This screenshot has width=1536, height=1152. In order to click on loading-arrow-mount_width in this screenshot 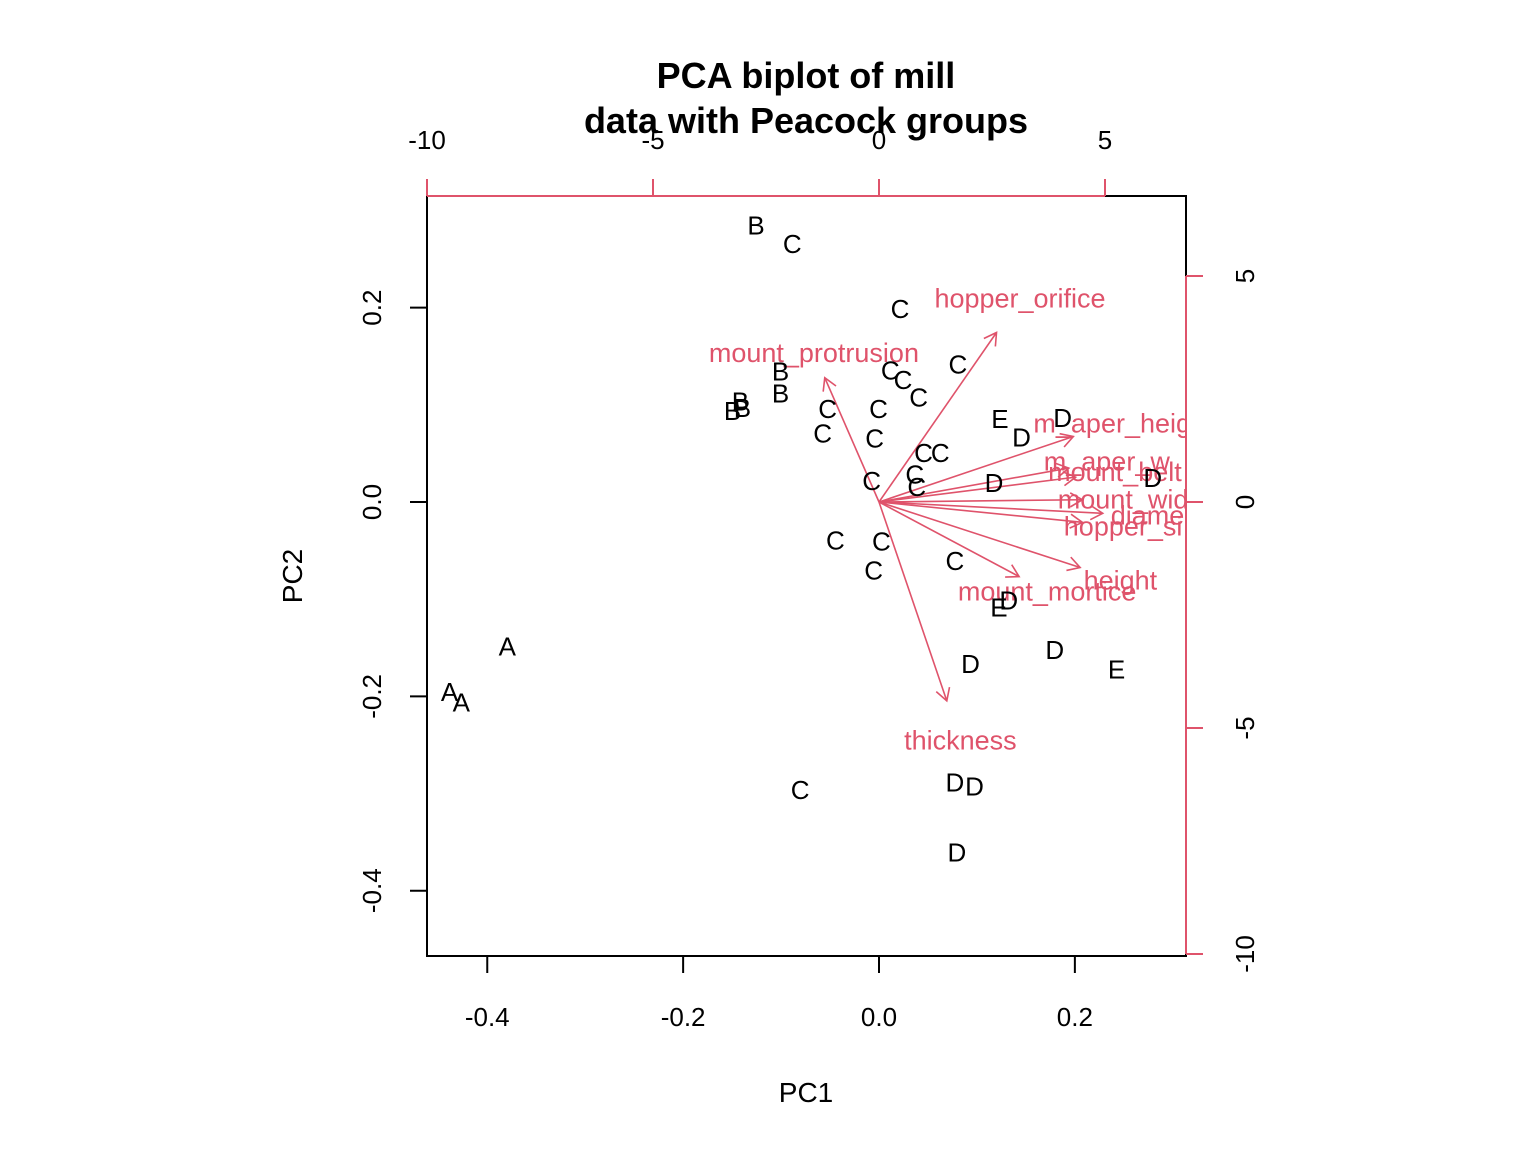, I will do `click(980, 500)`.